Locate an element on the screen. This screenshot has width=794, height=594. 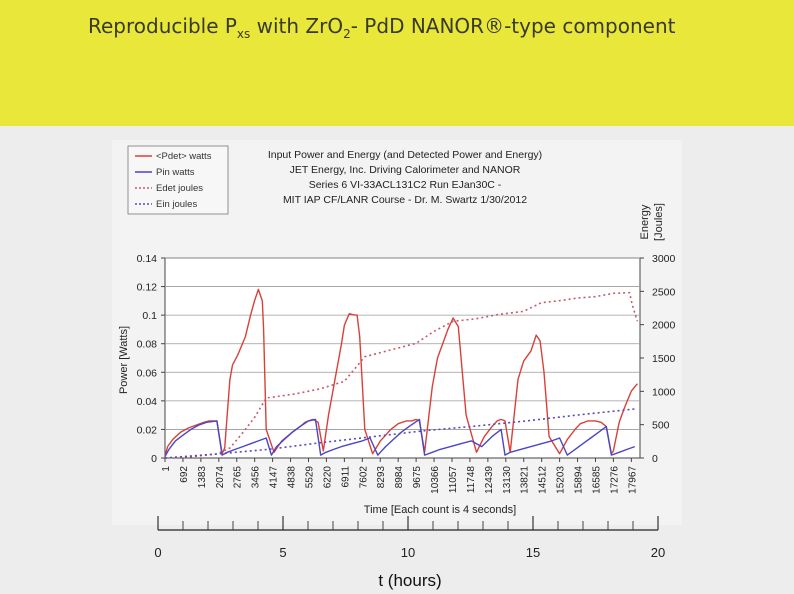
y2-tick-label: 3000 is located at coordinates (664, 259).